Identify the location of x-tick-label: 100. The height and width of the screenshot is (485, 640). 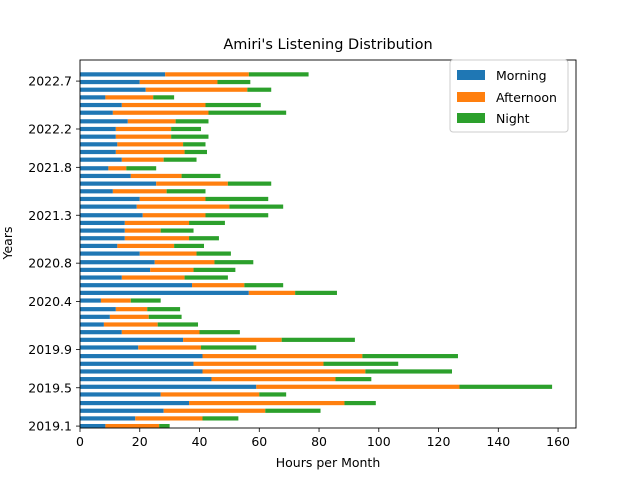
(379, 441).